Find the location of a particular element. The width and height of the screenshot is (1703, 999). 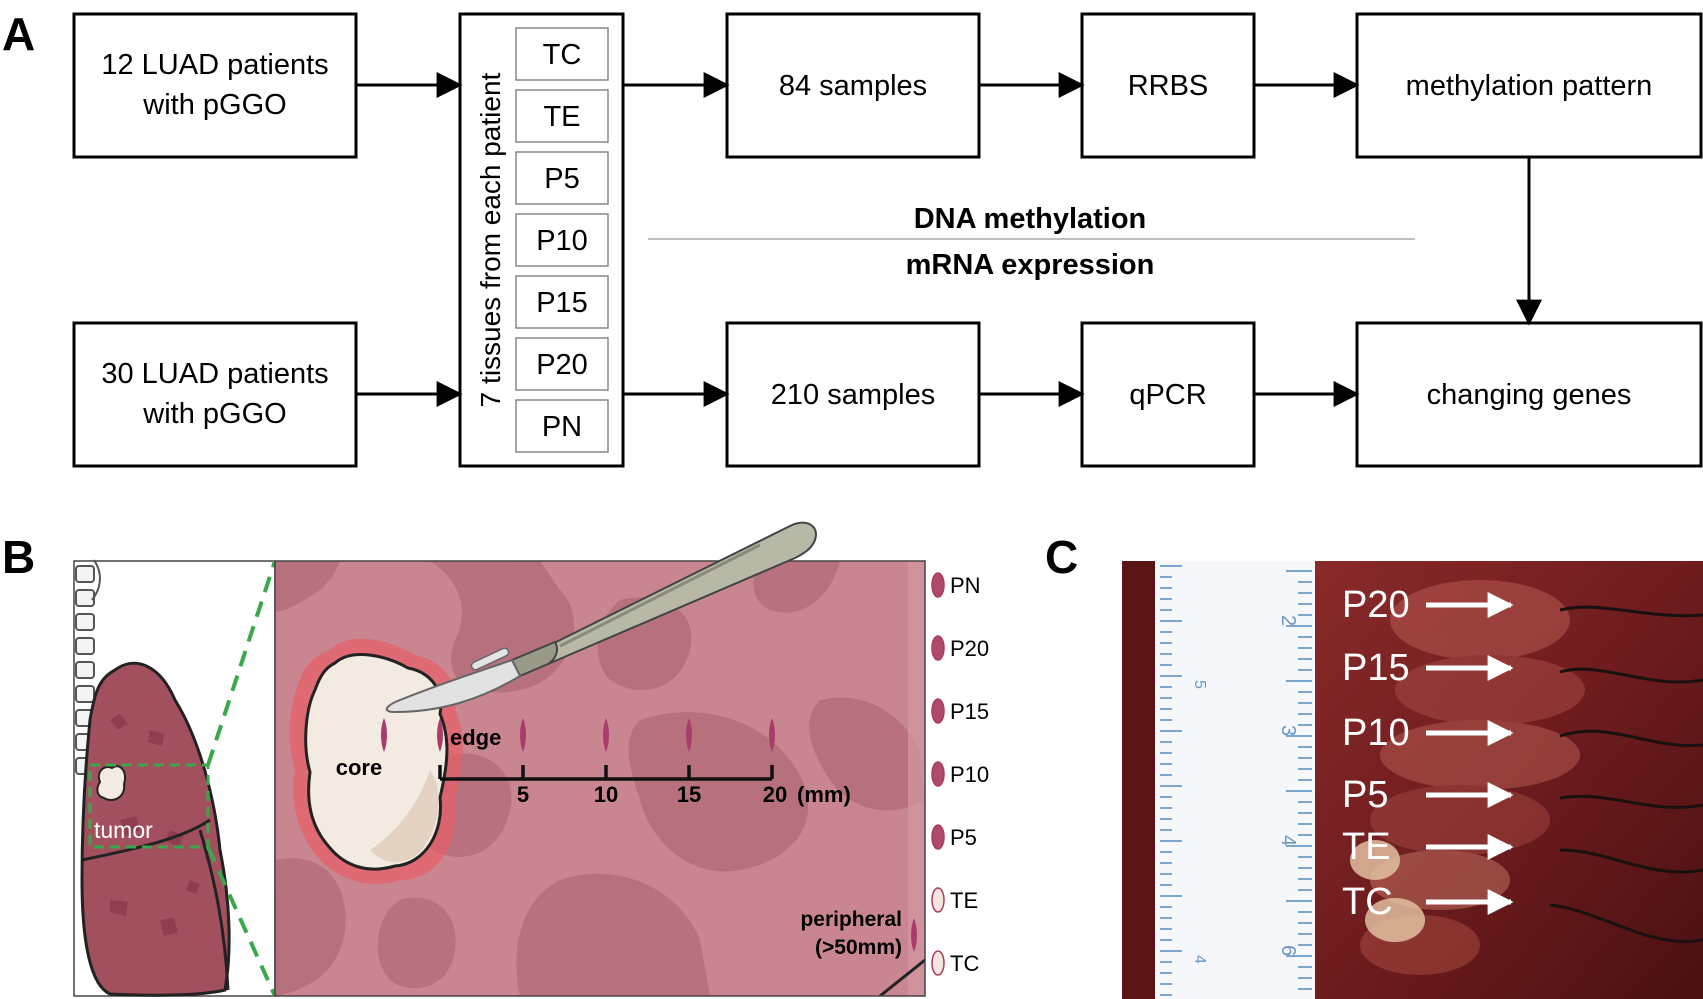

legend-label-p20: P20 is located at coordinates (969, 648).